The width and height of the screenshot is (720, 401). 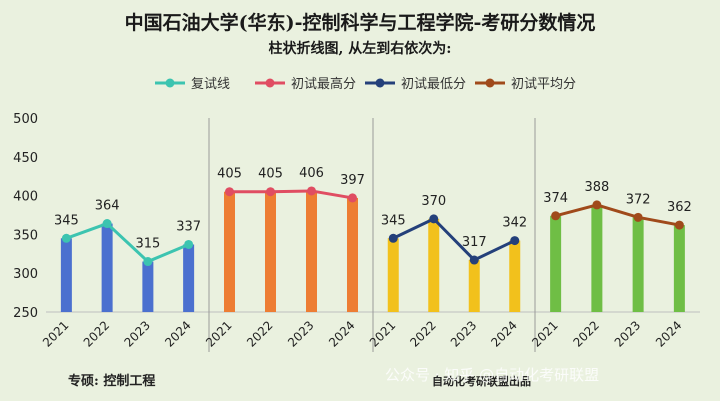 What do you see at coordinates (111, 381) in the screenshot?
I see `footer-major: 专硕: 控制工程` at bounding box center [111, 381].